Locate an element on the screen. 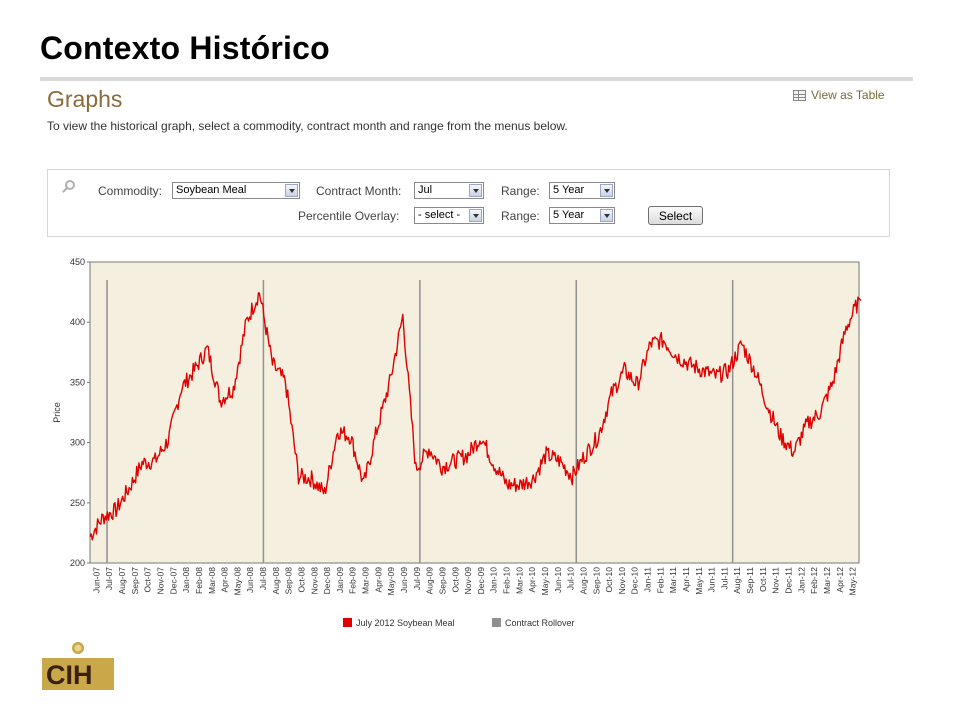  y-tick-label: 450 is located at coordinates (77, 262).